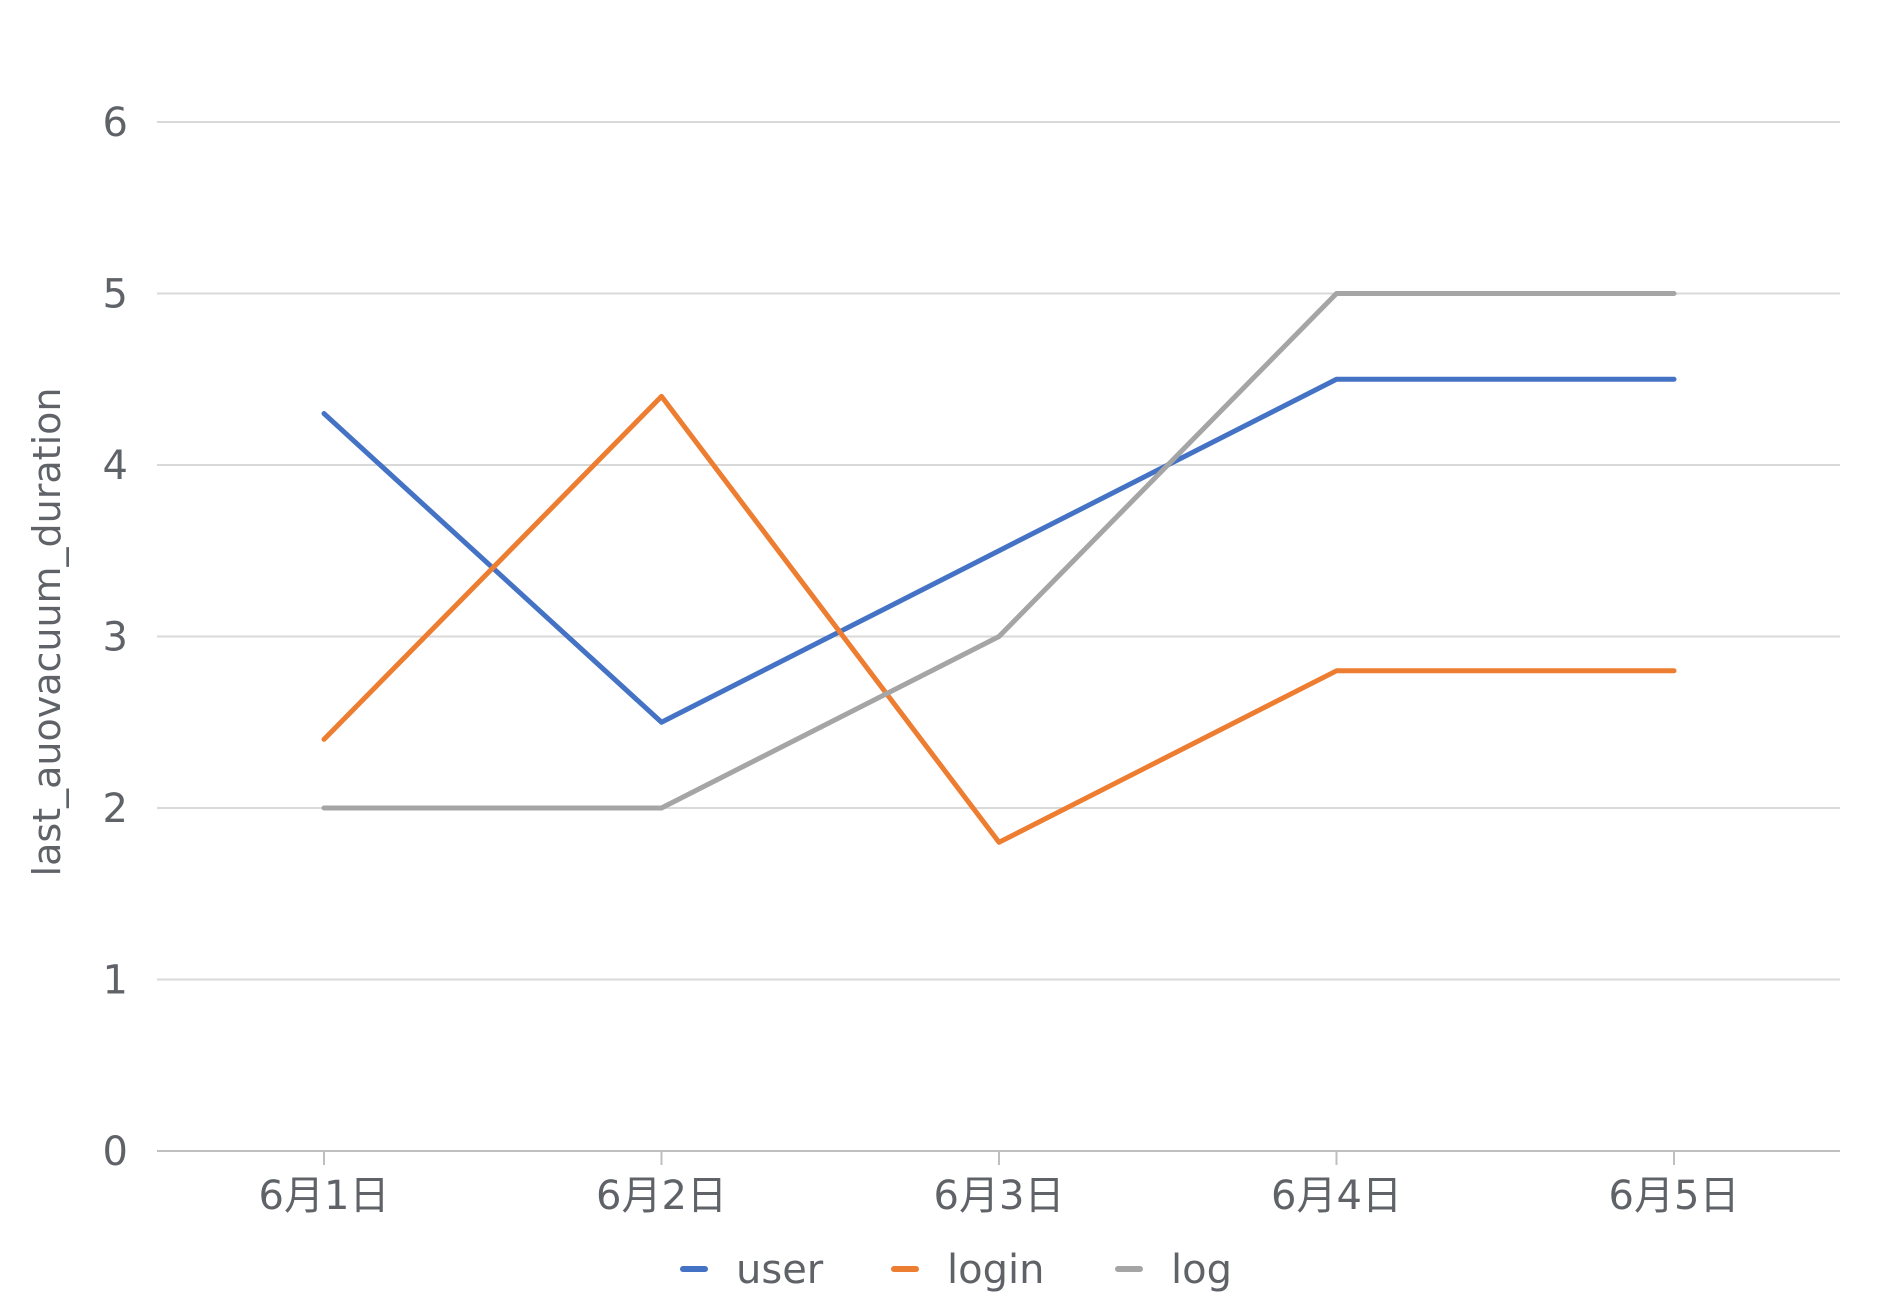 This screenshot has width=1882, height=1298. I want to click on legend-label-log: log, so click(1201, 1270).